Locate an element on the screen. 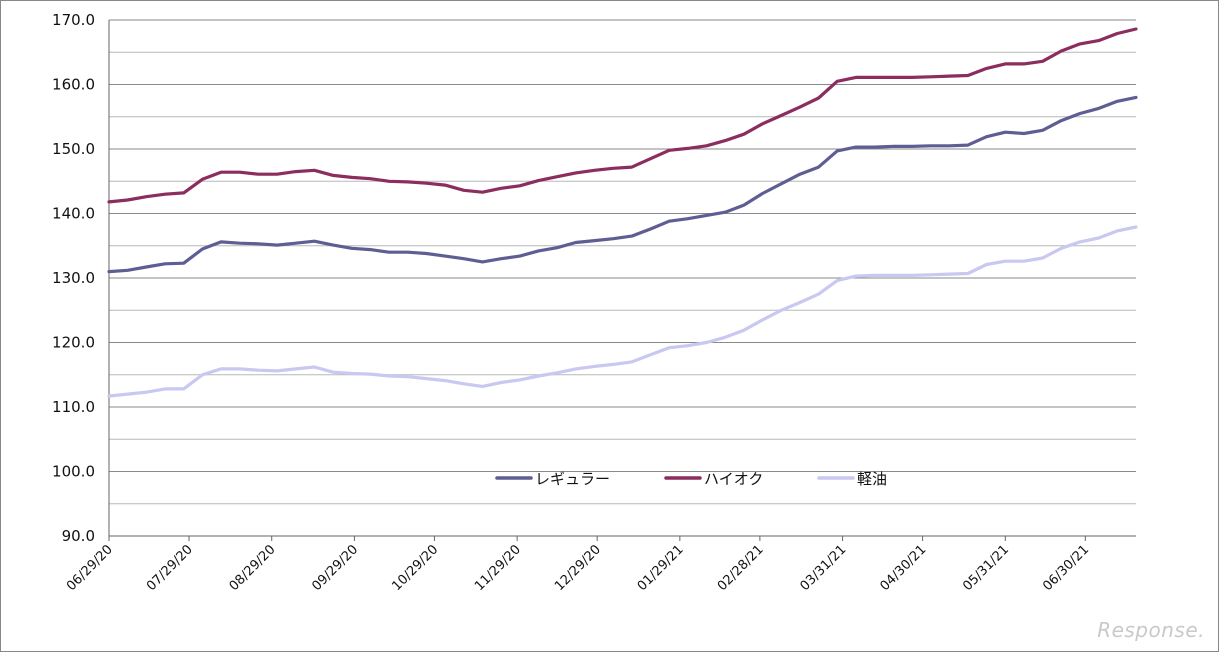 The width and height of the screenshot is (1219, 652). y-tick-label: 170.0 is located at coordinates (73, 20).